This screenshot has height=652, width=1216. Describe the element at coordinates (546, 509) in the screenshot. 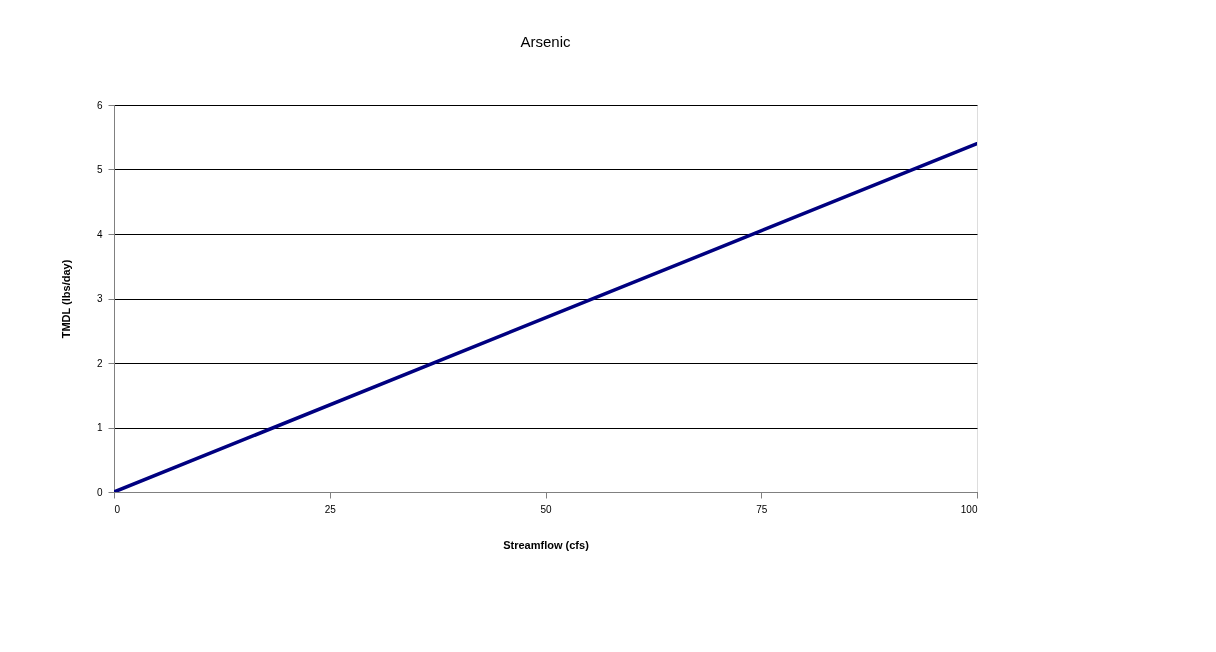

I see `x-tick-label: 50` at that location.